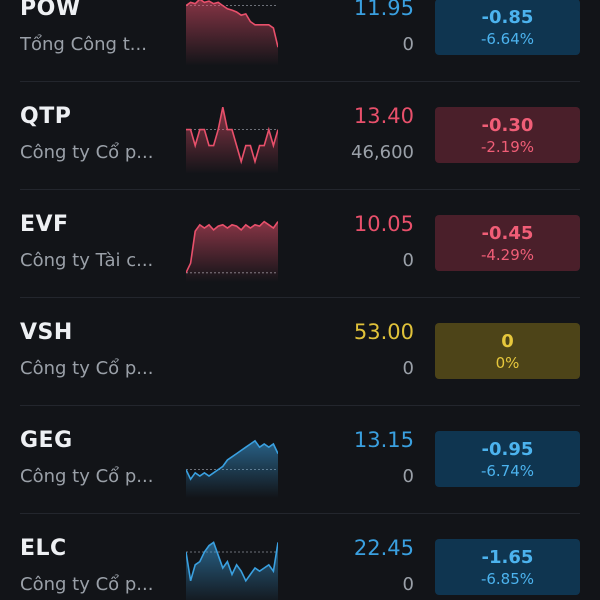  What do you see at coordinates (44, 224) in the screenshot?
I see `stock-symbol: EVF` at bounding box center [44, 224].